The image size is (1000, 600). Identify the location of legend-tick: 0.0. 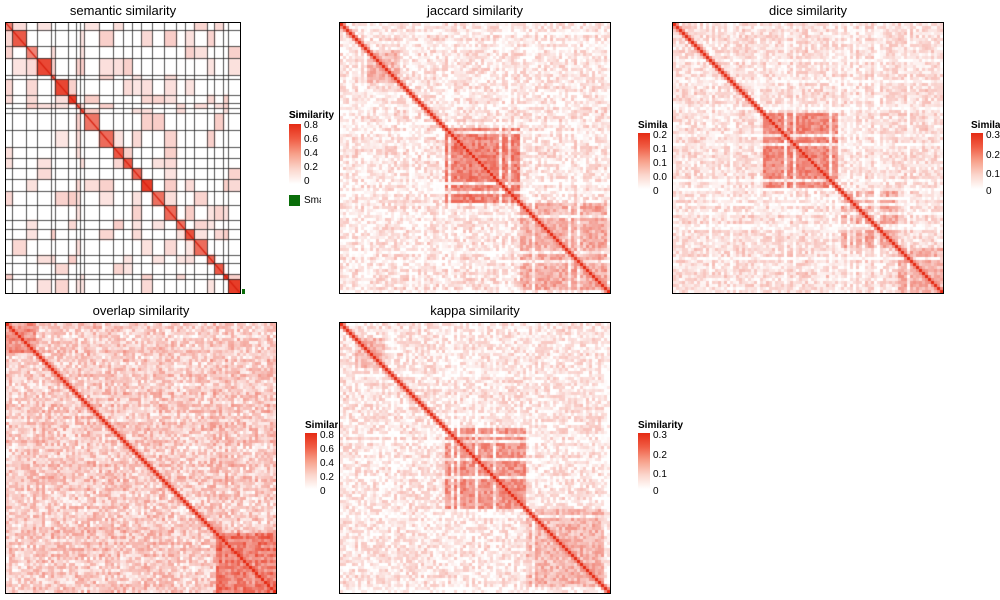
(660, 177).